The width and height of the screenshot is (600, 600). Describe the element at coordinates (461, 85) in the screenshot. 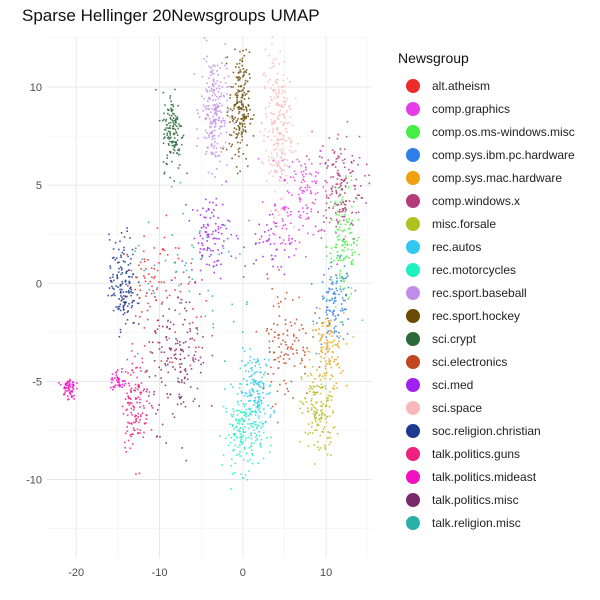

I see `legend-label: alt.atheism` at that location.